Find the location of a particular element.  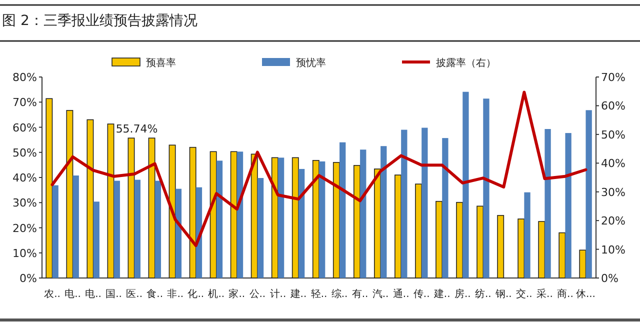

x-tick-label: 传.. is located at coordinates (421, 294).